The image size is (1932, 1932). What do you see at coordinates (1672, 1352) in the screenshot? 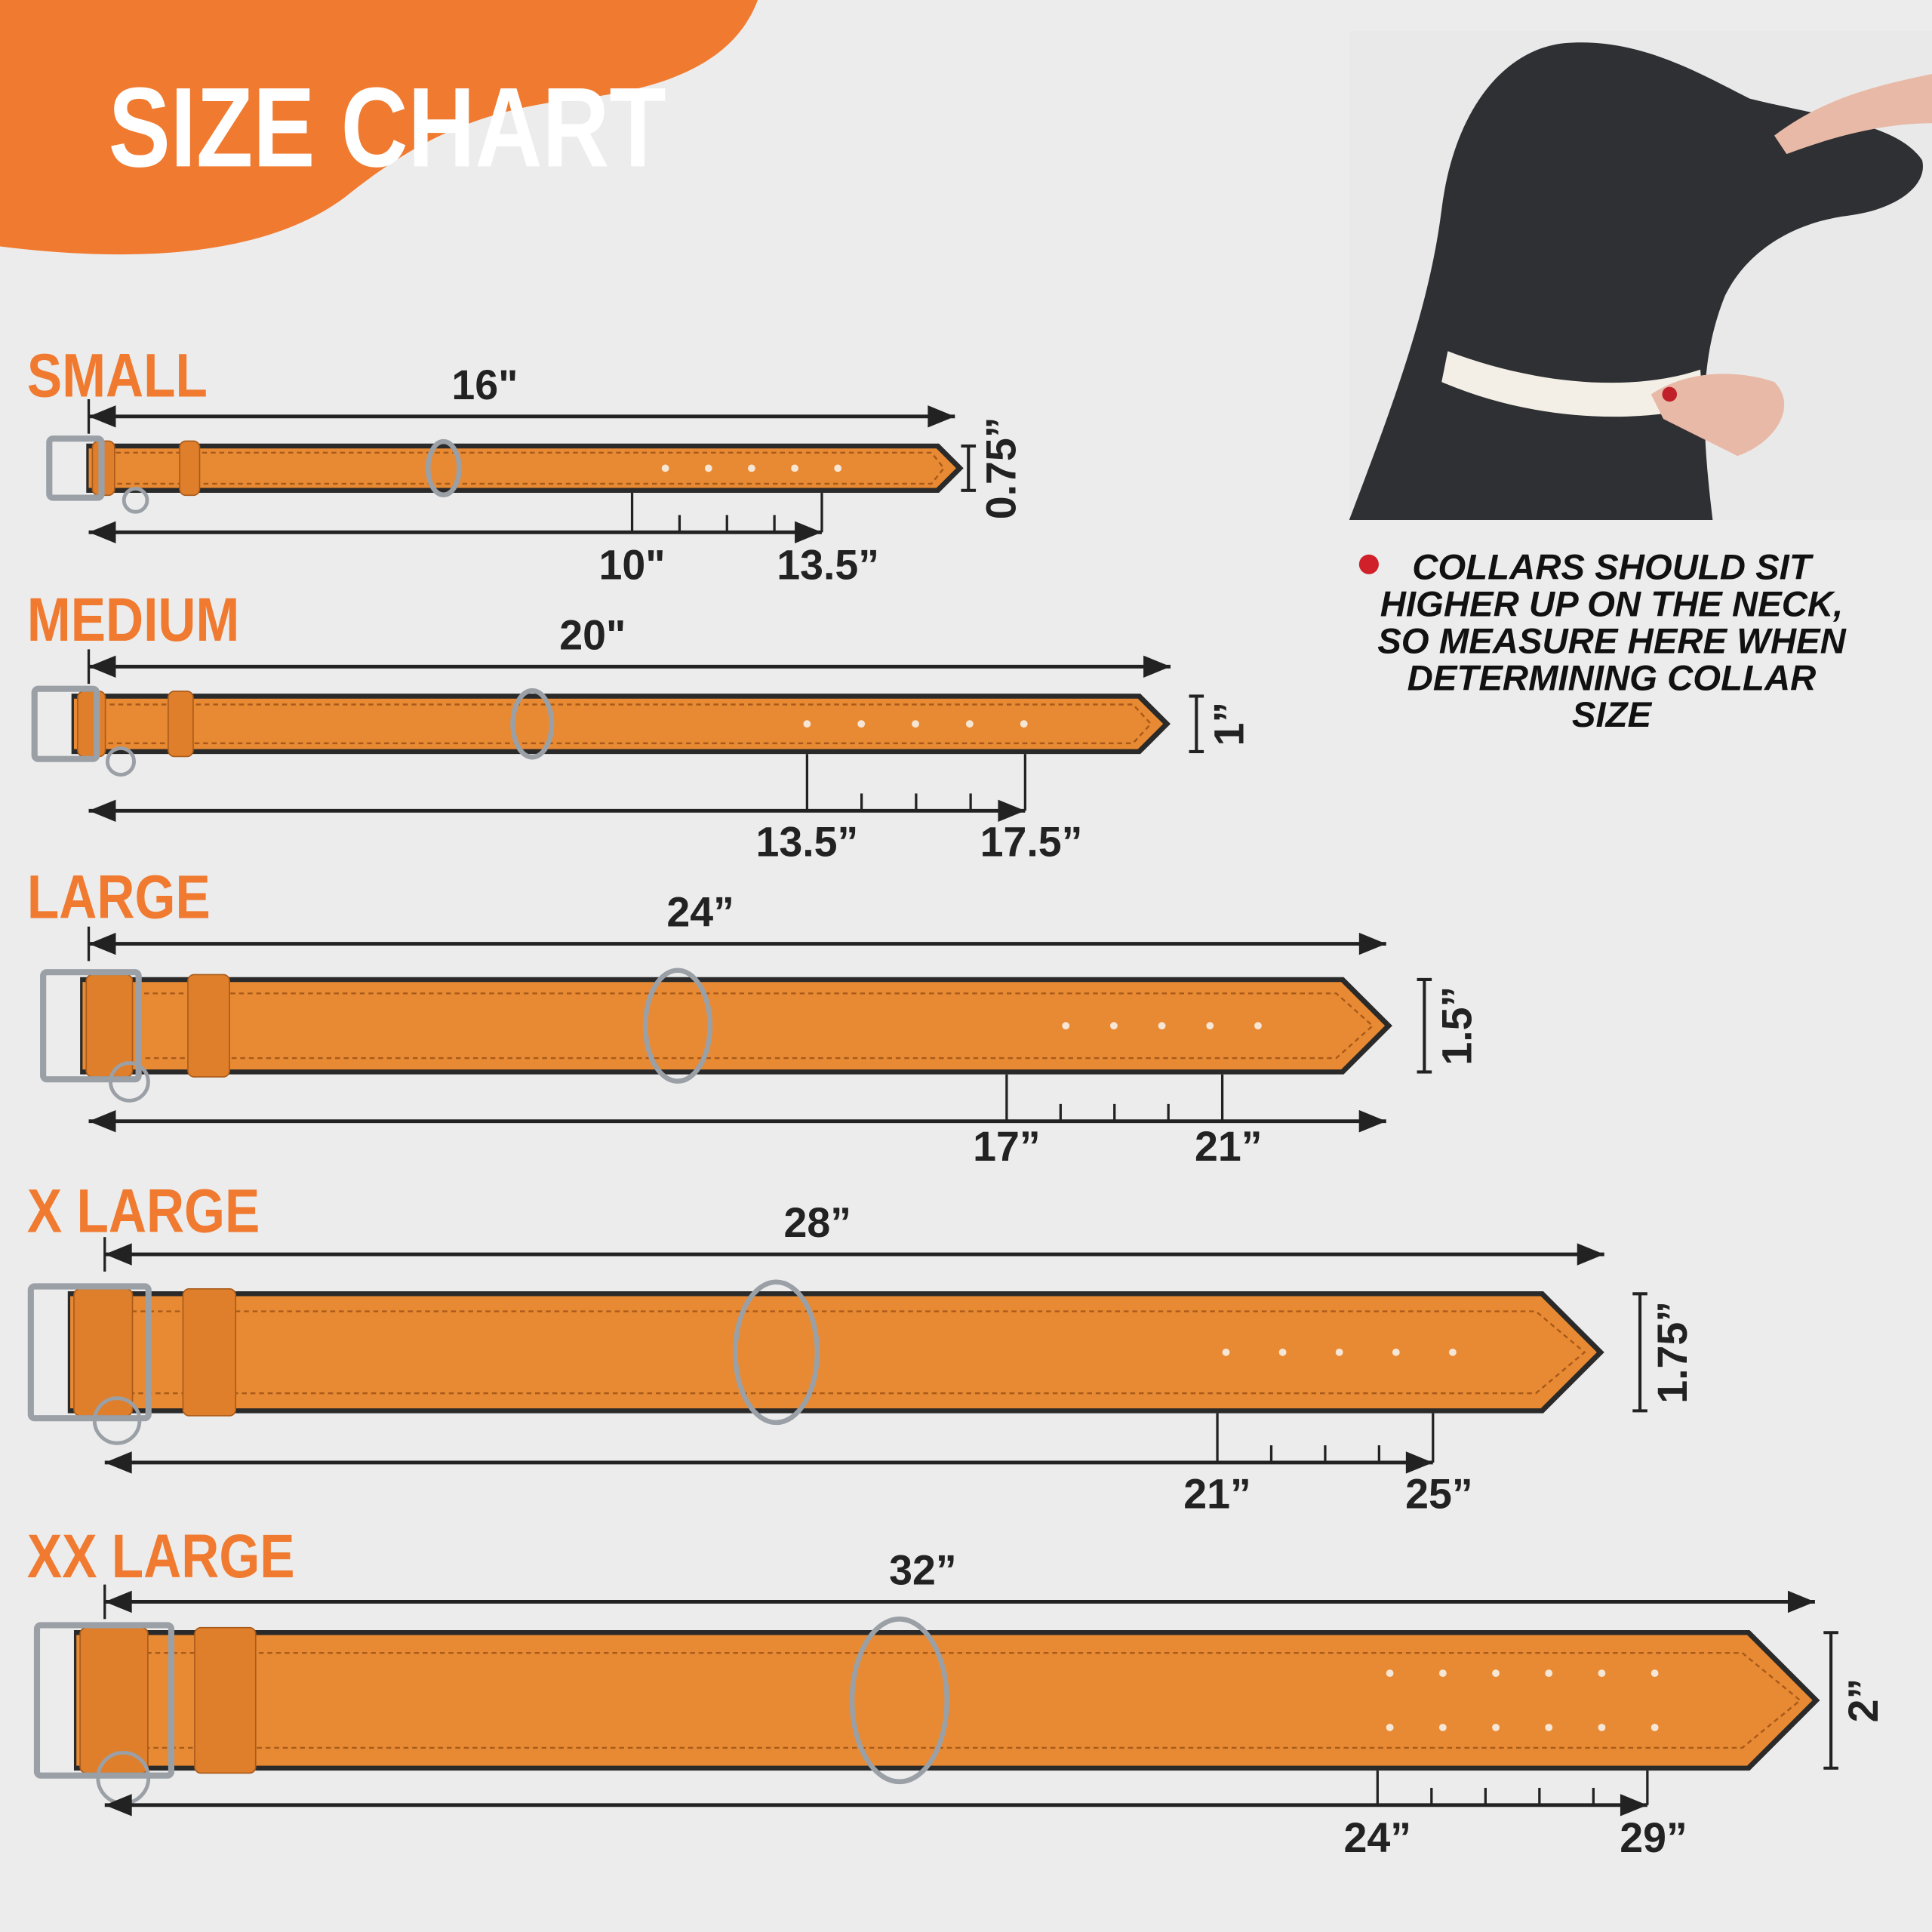
I see `width-label: 1.75”` at bounding box center [1672, 1352].